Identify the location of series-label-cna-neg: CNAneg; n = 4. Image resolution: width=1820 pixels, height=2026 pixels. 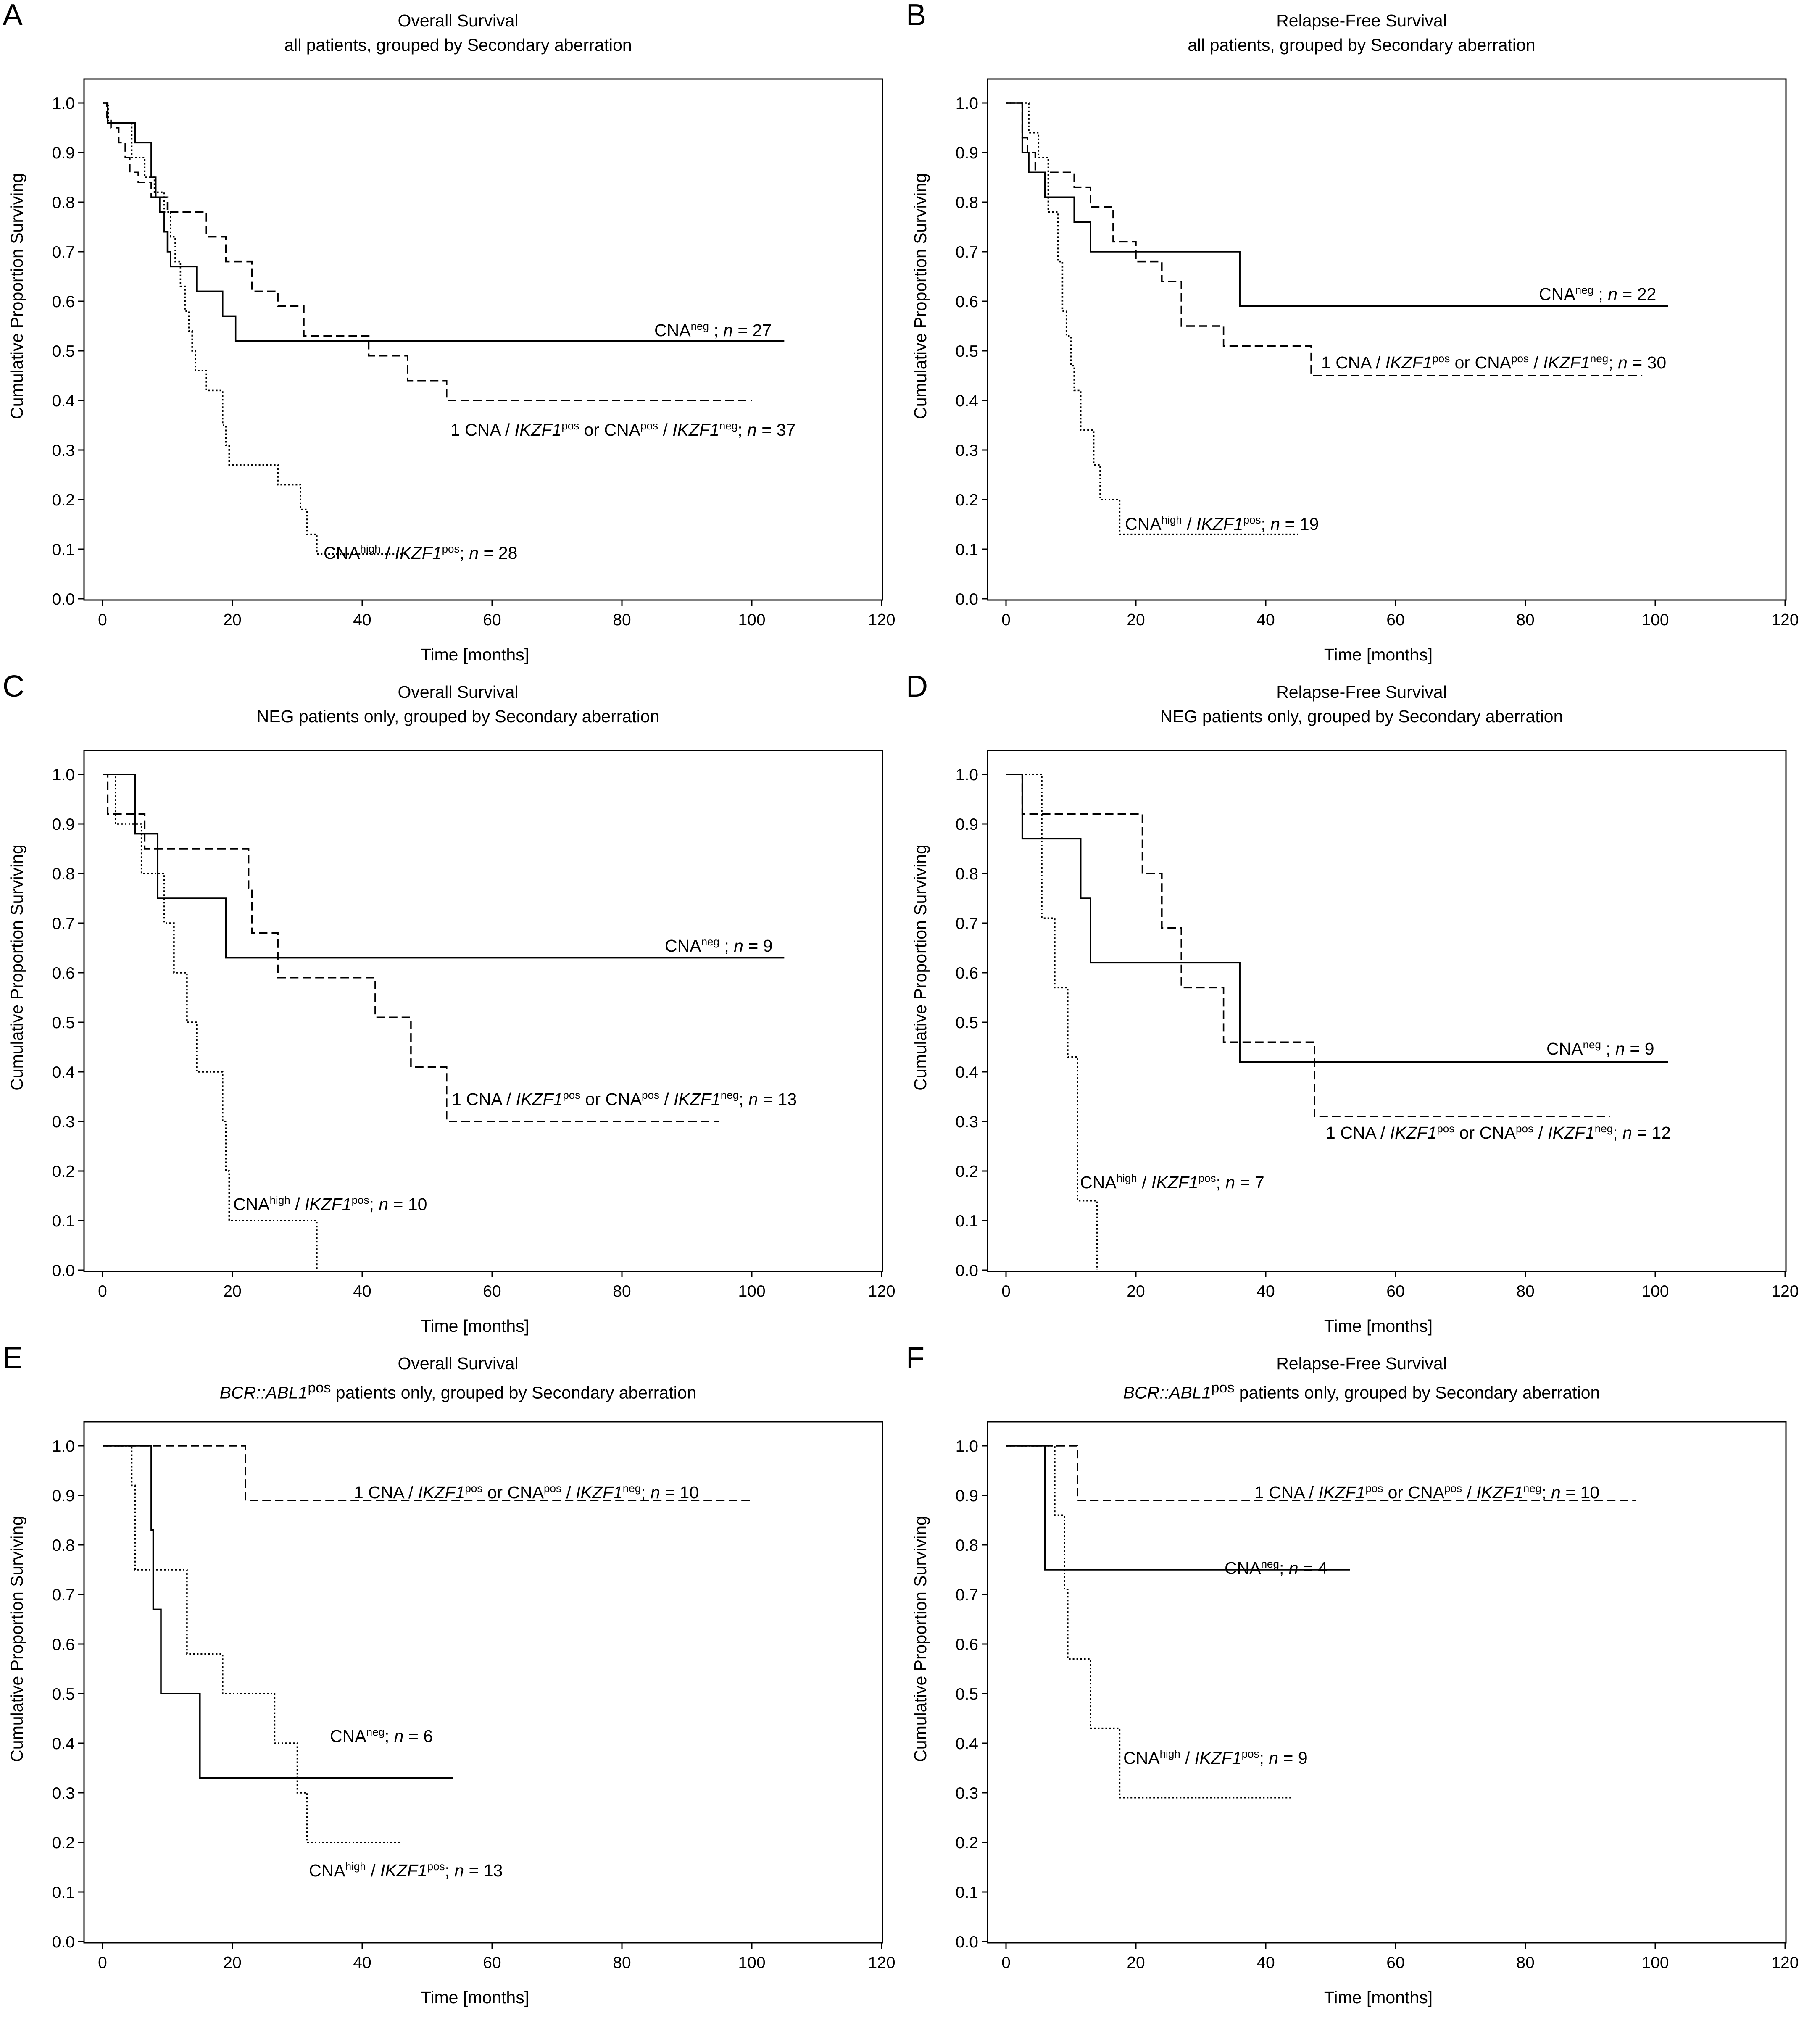
(1276, 1568).